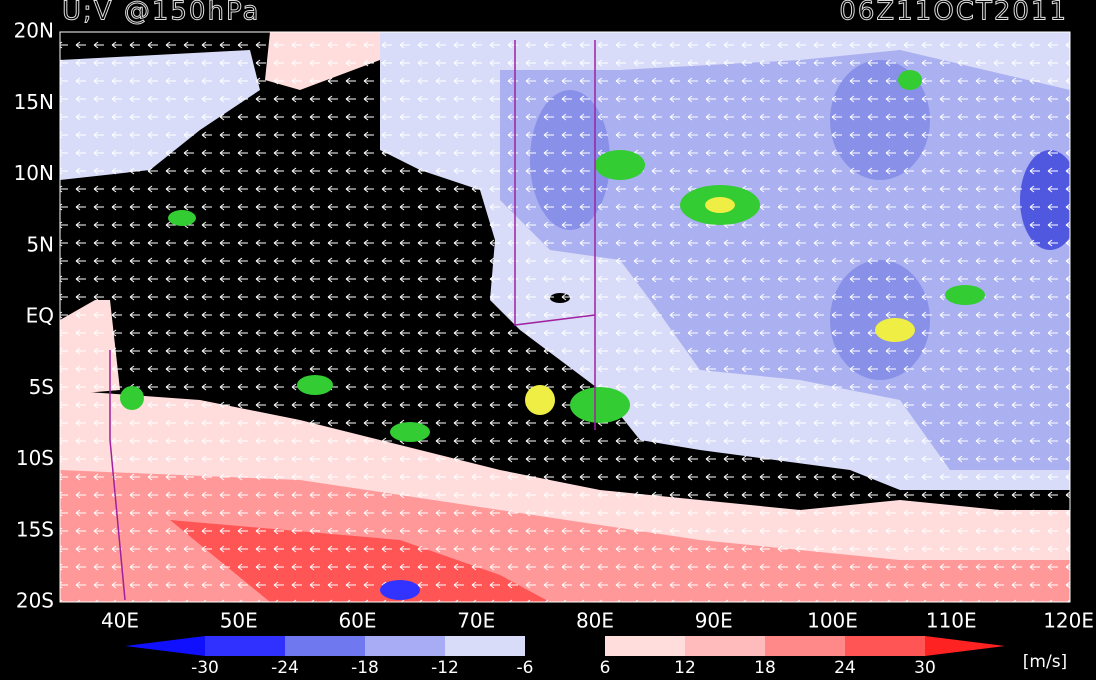 Image resolution: width=1096 pixels, height=680 pixels. Describe the element at coordinates (445, 668) in the screenshot. I see `colorbar-label: -12` at that location.